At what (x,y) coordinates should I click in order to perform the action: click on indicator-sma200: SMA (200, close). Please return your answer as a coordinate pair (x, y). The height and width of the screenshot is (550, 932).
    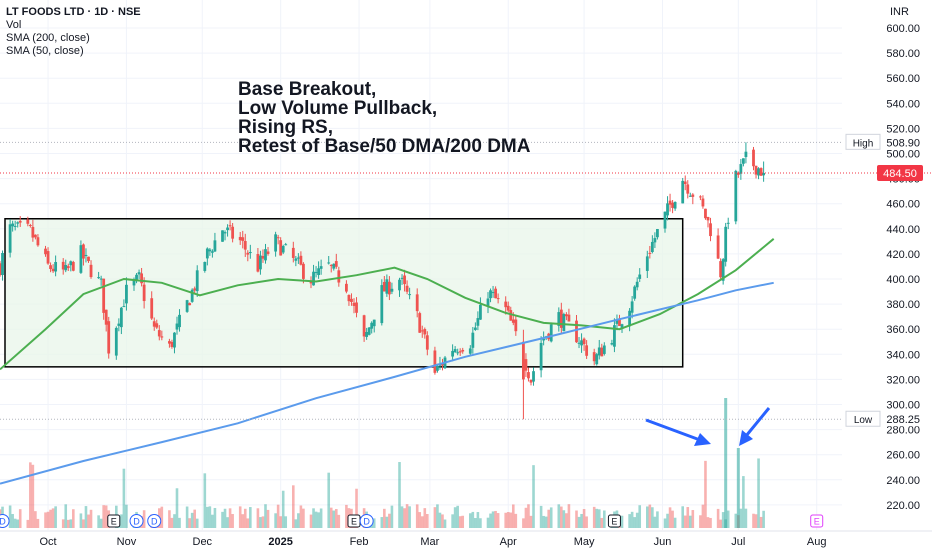
    Looking at the image, I should click on (48, 38).